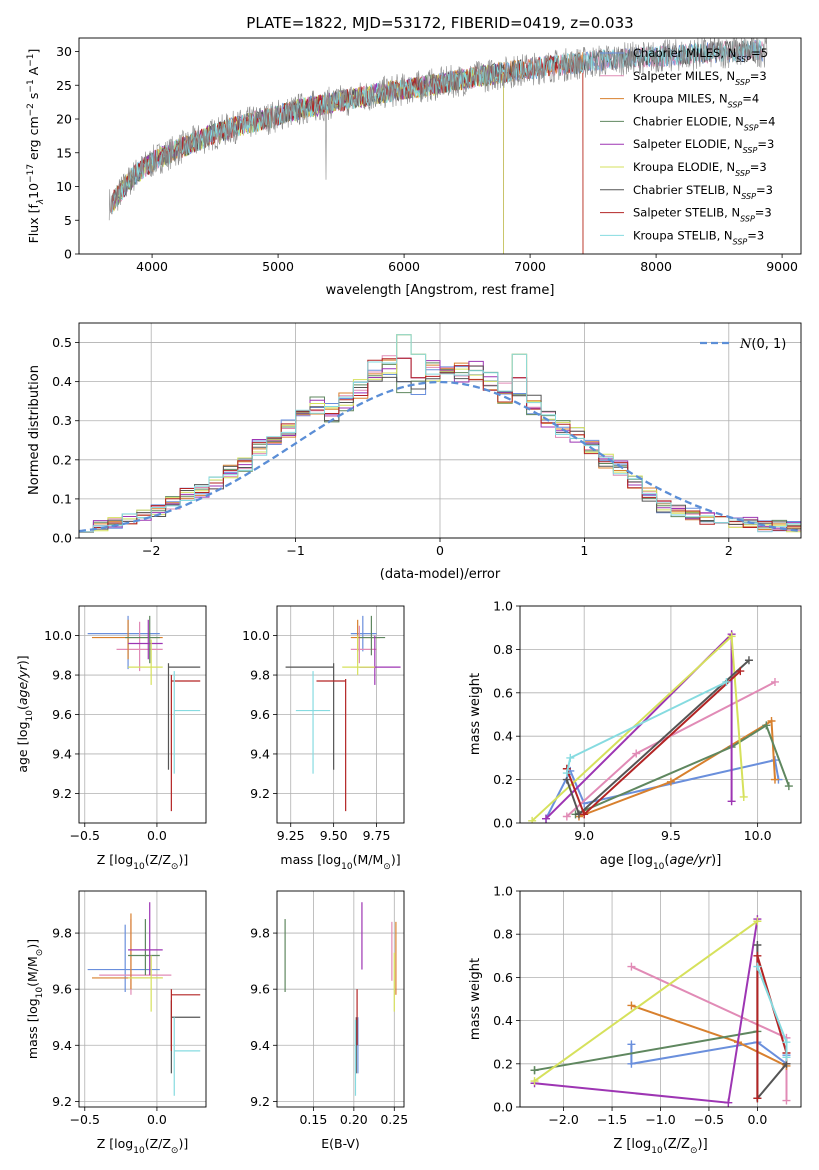 The width and height of the screenshot is (819, 1170). Describe the element at coordinates (62, 753) in the screenshot. I see `age_vs_Z-ytick-label: 9.4` at that location.